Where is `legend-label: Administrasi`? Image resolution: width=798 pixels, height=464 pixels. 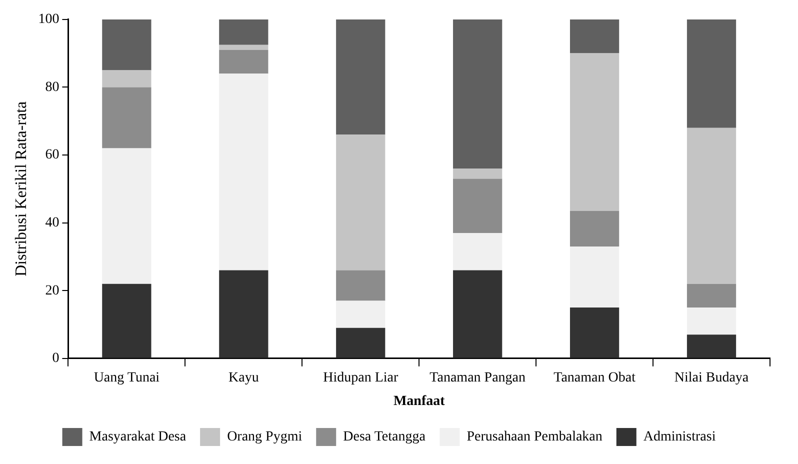
legend-label: Administrasi is located at coordinates (679, 437).